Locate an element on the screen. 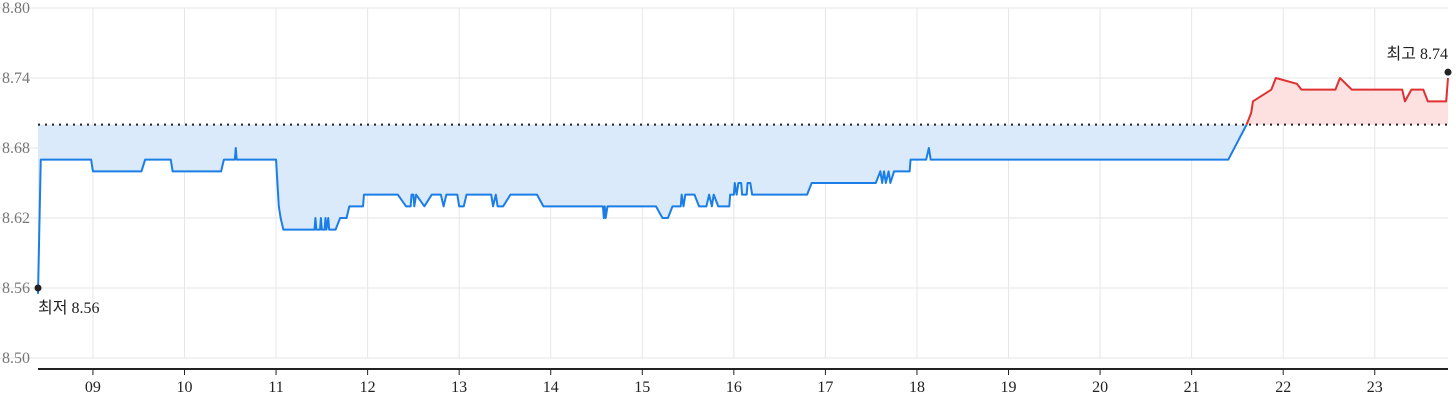 This screenshot has height=405, width=1456. y-tick-label: 8.50 is located at coordinates (16, 358).